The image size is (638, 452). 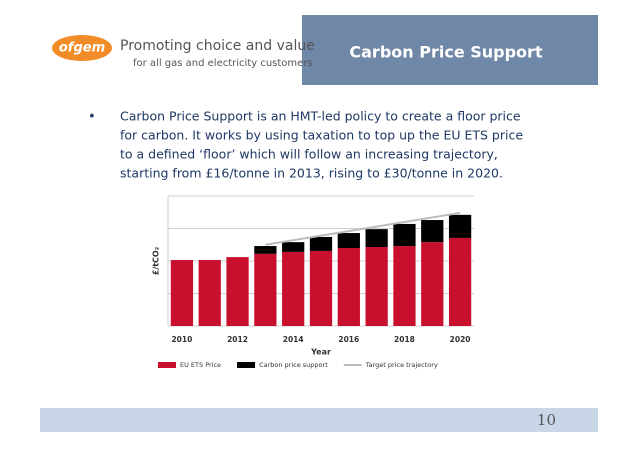 What do you see at coordinates (319, 420) in the screenshot?
I see `footer-band` at bounding box center [319, 420].